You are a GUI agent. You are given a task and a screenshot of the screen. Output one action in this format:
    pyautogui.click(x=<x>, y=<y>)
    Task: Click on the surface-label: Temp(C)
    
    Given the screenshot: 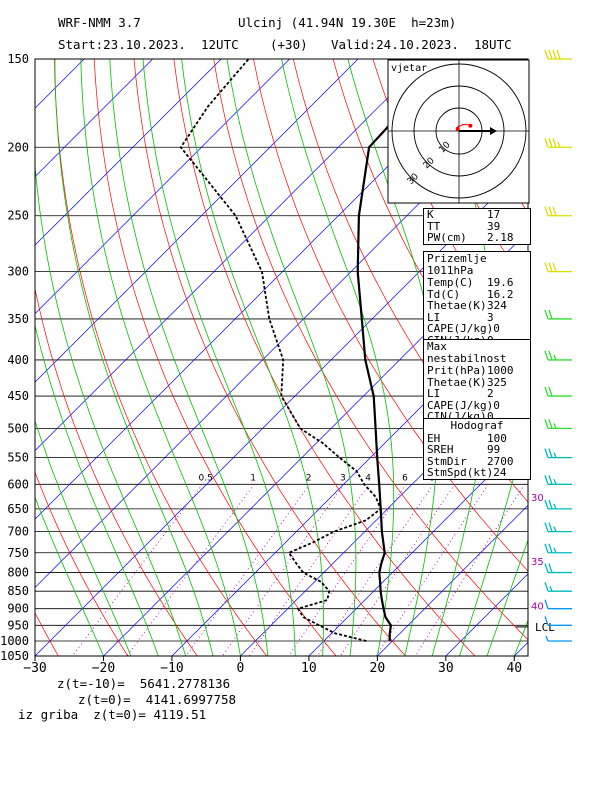 What is the action you would take?
    pyautogui.click(x=450, y=282)
    